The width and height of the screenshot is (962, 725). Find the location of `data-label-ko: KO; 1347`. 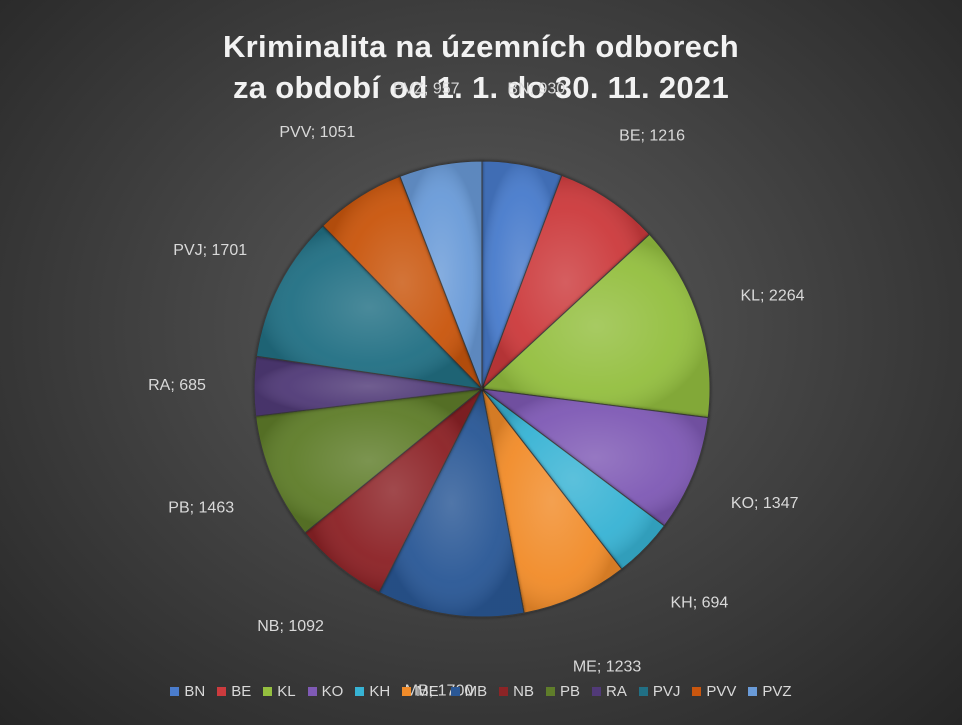

data-label-ko: KO; 1347 is located at coordinates (765, 503).